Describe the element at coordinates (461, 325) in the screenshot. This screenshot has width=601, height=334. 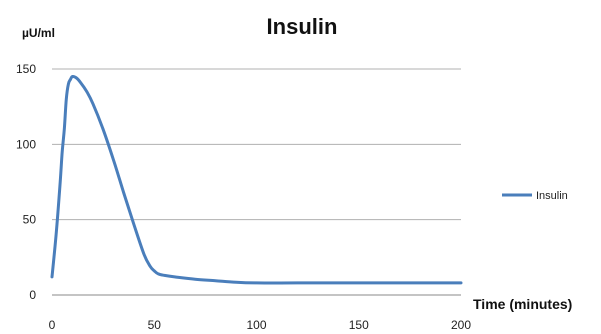
I see `x-tick-200: 200` at that location.